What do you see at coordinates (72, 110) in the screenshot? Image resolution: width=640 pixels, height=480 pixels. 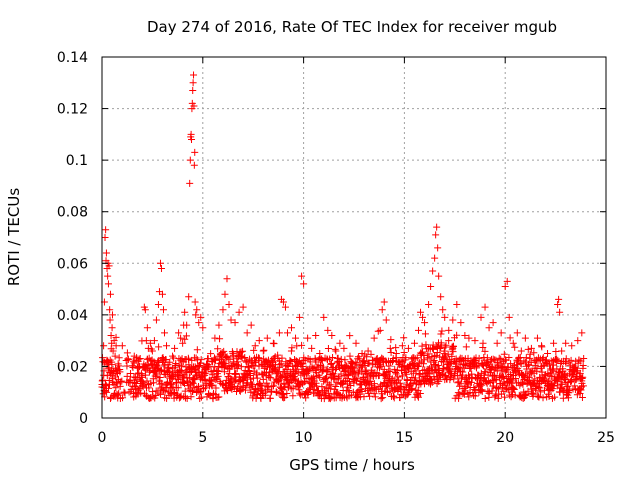 I see `y-tick-label: 0.12` at bounding box center [72, 110].